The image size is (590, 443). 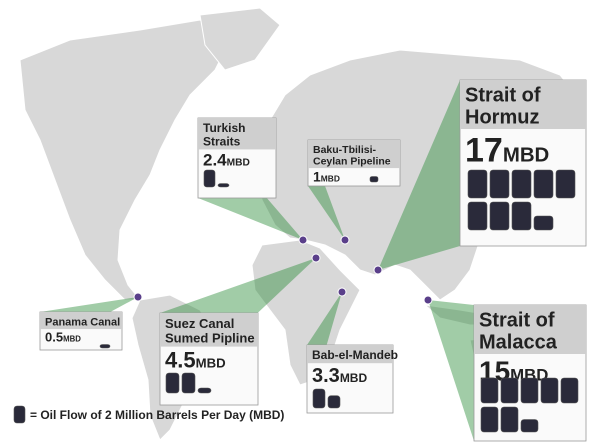 I want to click on callout-title: Baku-Tbilisi-, so click(x=345, y=150).